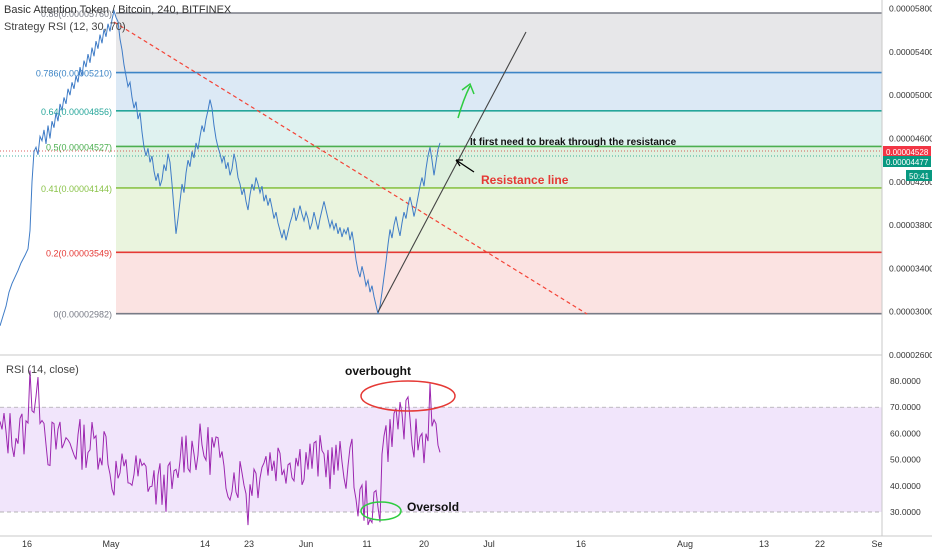 The image size is (932, 550). Describe the element at coordinates (905, 407) in the screenshot. I see `rsi-axis-tick: 70.0000` at that location.